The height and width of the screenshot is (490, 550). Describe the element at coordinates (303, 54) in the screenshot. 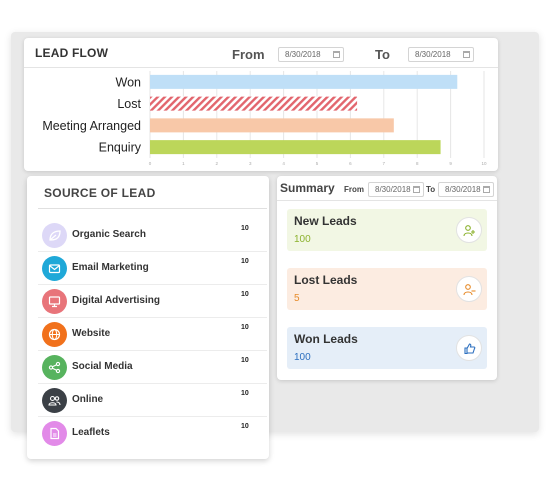

I see `lead-flow-from-date-value: 8/30/2018` at that location.